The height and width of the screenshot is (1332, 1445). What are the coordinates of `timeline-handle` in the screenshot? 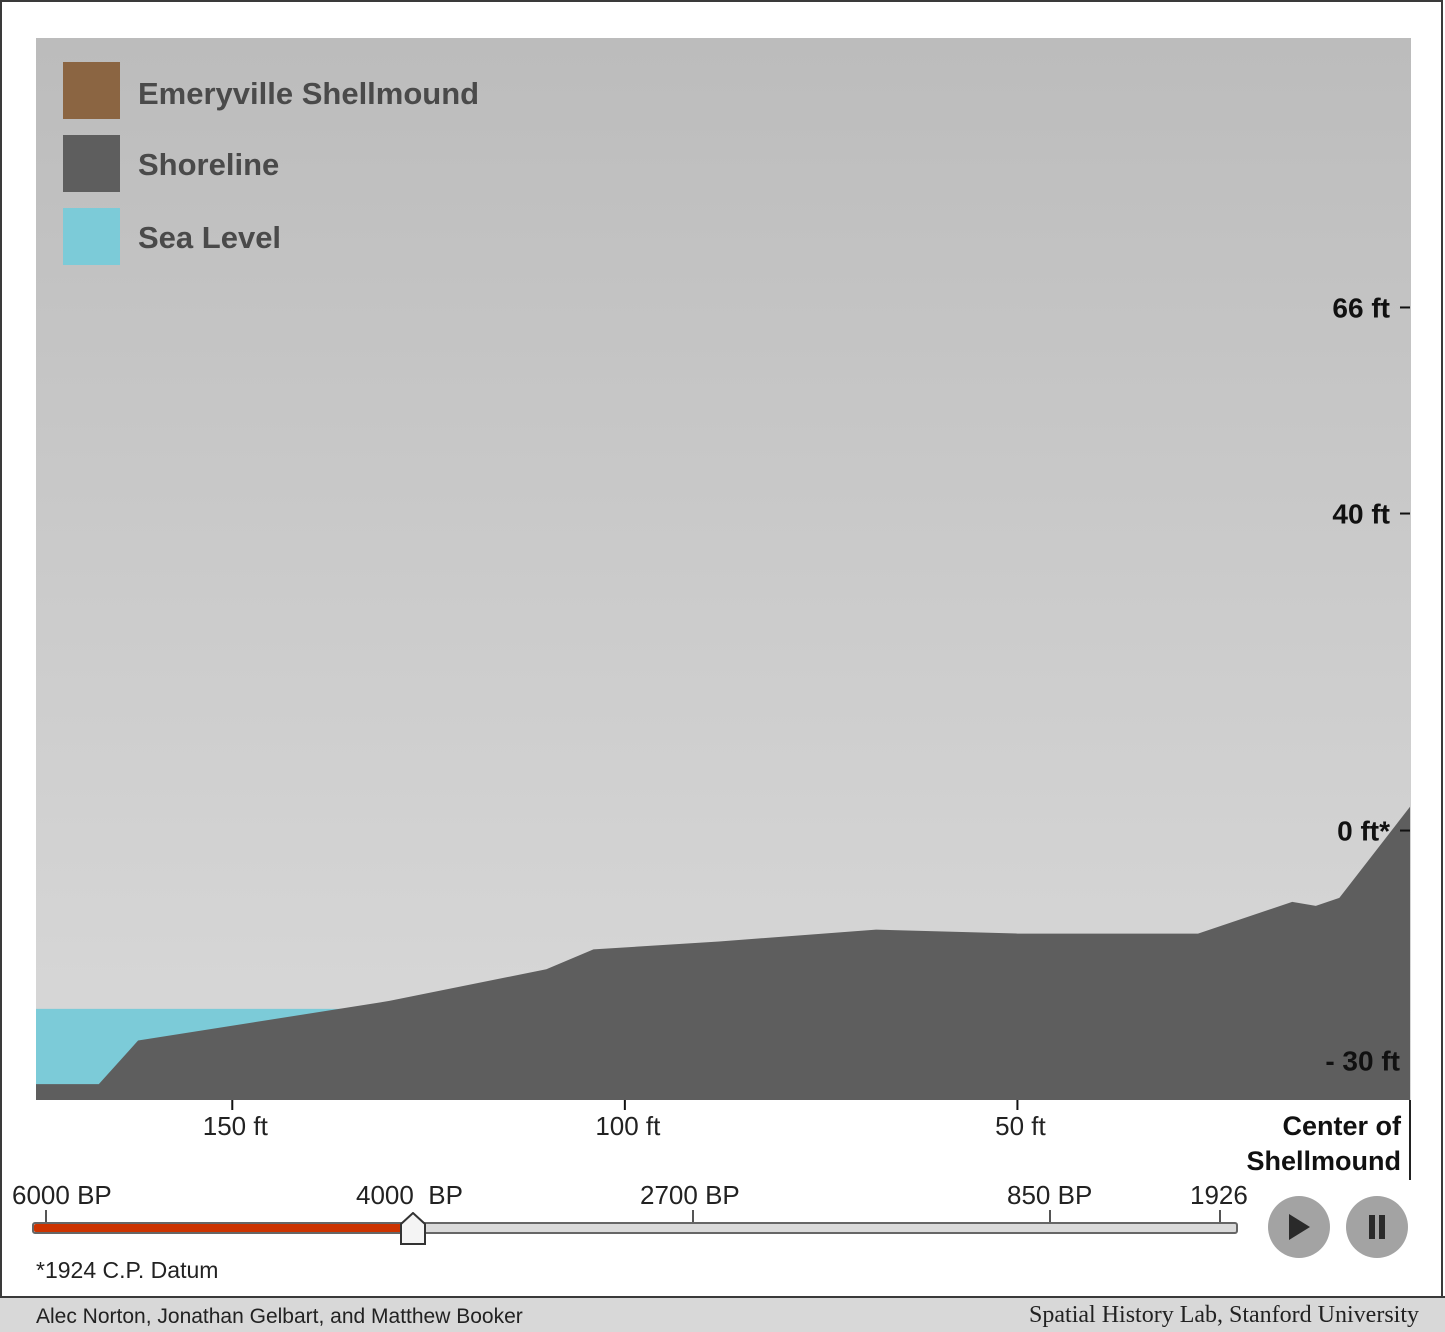 It's located at (413, 1229).